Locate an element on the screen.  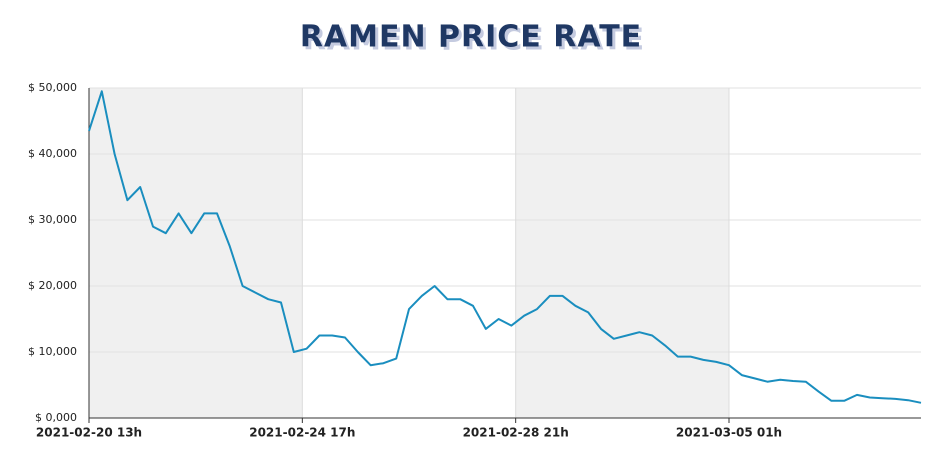
y-tick-label: $ 10,000 is located at coordinates (52, 351).